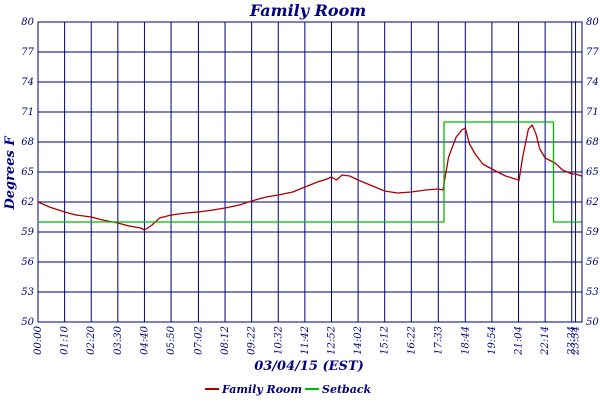 This screenshot has width=600, height=404. I want to click on legend-label-setback: Setback, so click(347, 389).